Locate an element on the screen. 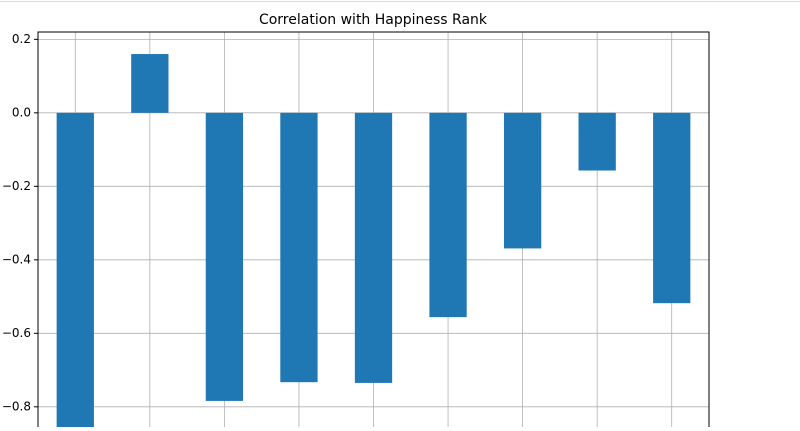 The image size is (800, 431). y-tick-label: −0.8 is located at coordinates (16, 406).